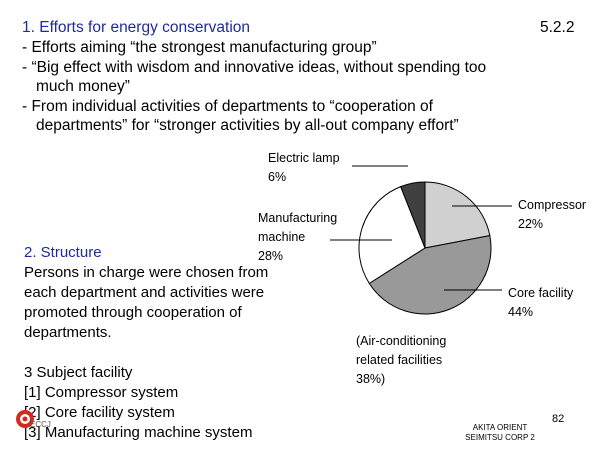 This screenshot has width=600, height=450. Describe the element at coordinates (281, 237) in the screenshot. I see `label-manufacturing-2: machine` at that location.